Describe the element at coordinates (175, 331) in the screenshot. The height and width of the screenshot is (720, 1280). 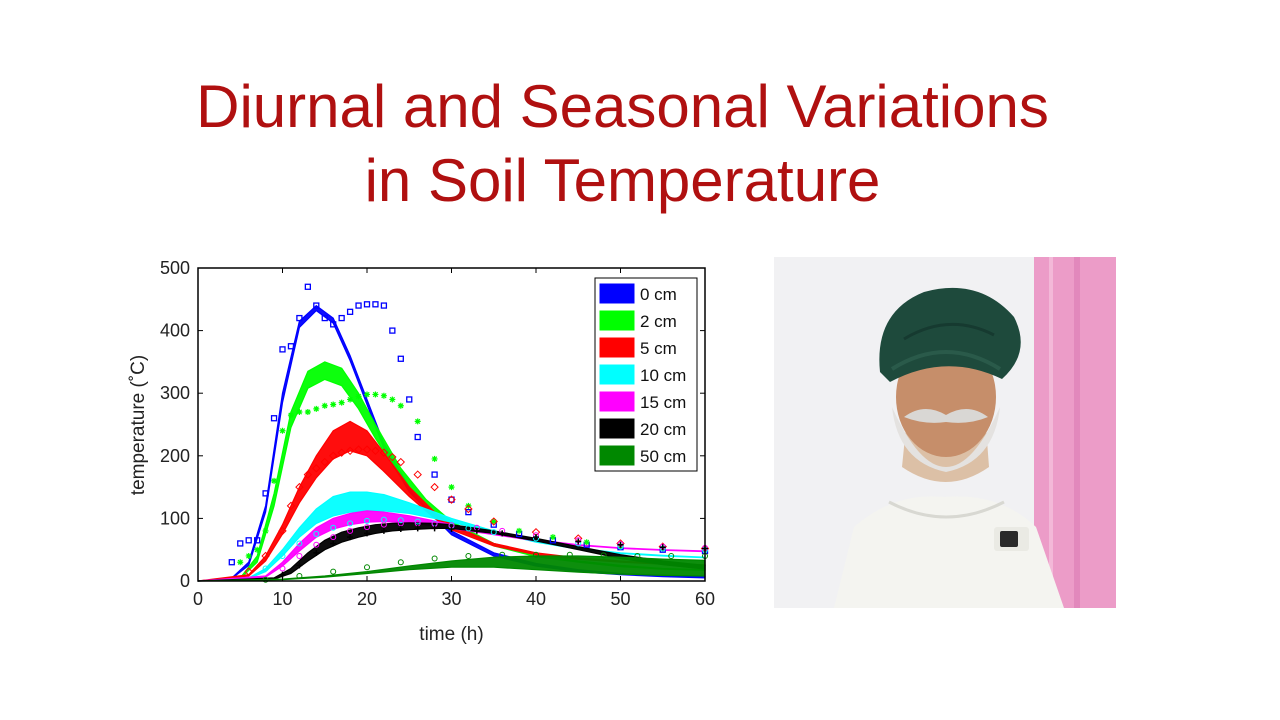
I see `y-tick-label-4: 400` at that location.